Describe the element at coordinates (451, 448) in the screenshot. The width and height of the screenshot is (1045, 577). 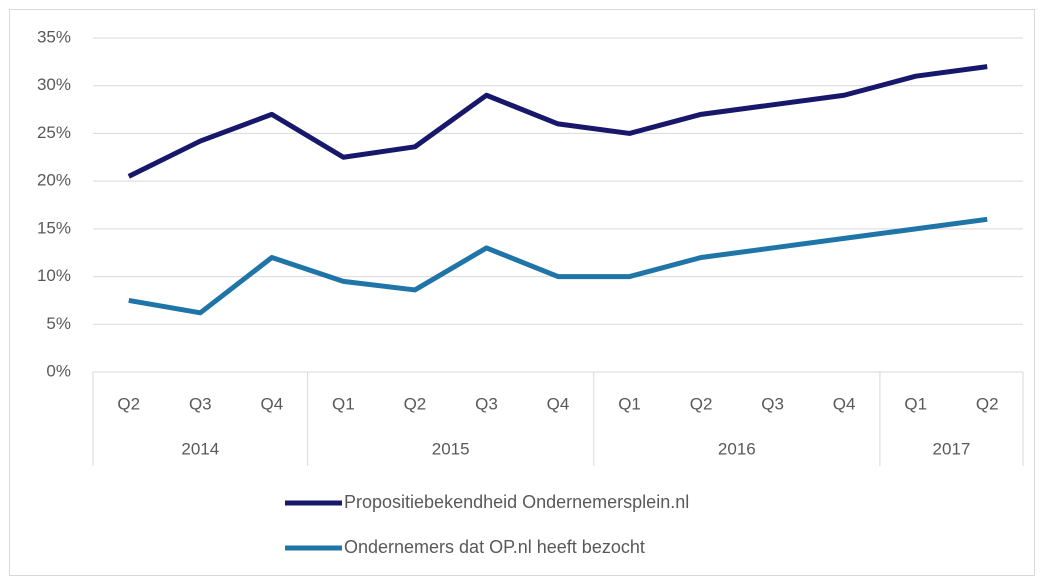
I see `x-group-label: 2015` at that location.